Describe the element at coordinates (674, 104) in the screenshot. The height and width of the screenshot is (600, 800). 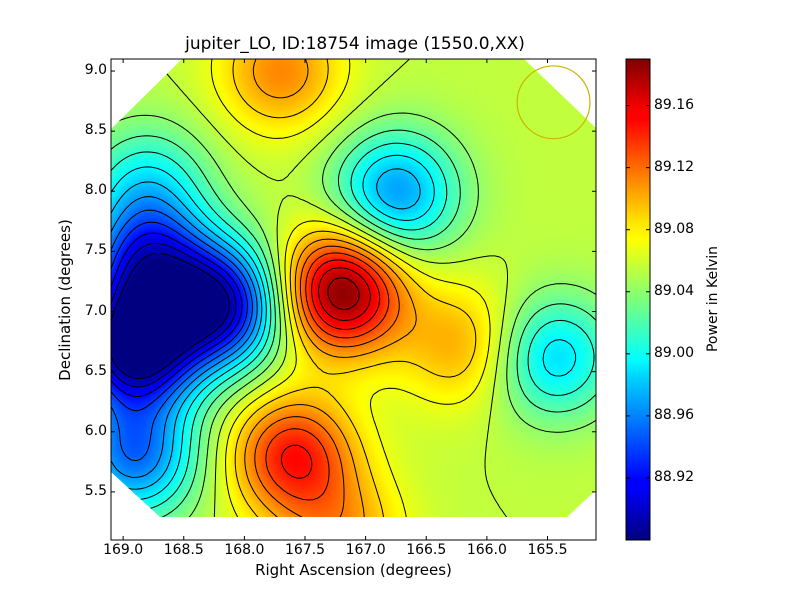
I see `colorbar-tick-label: 89.16` at that location.